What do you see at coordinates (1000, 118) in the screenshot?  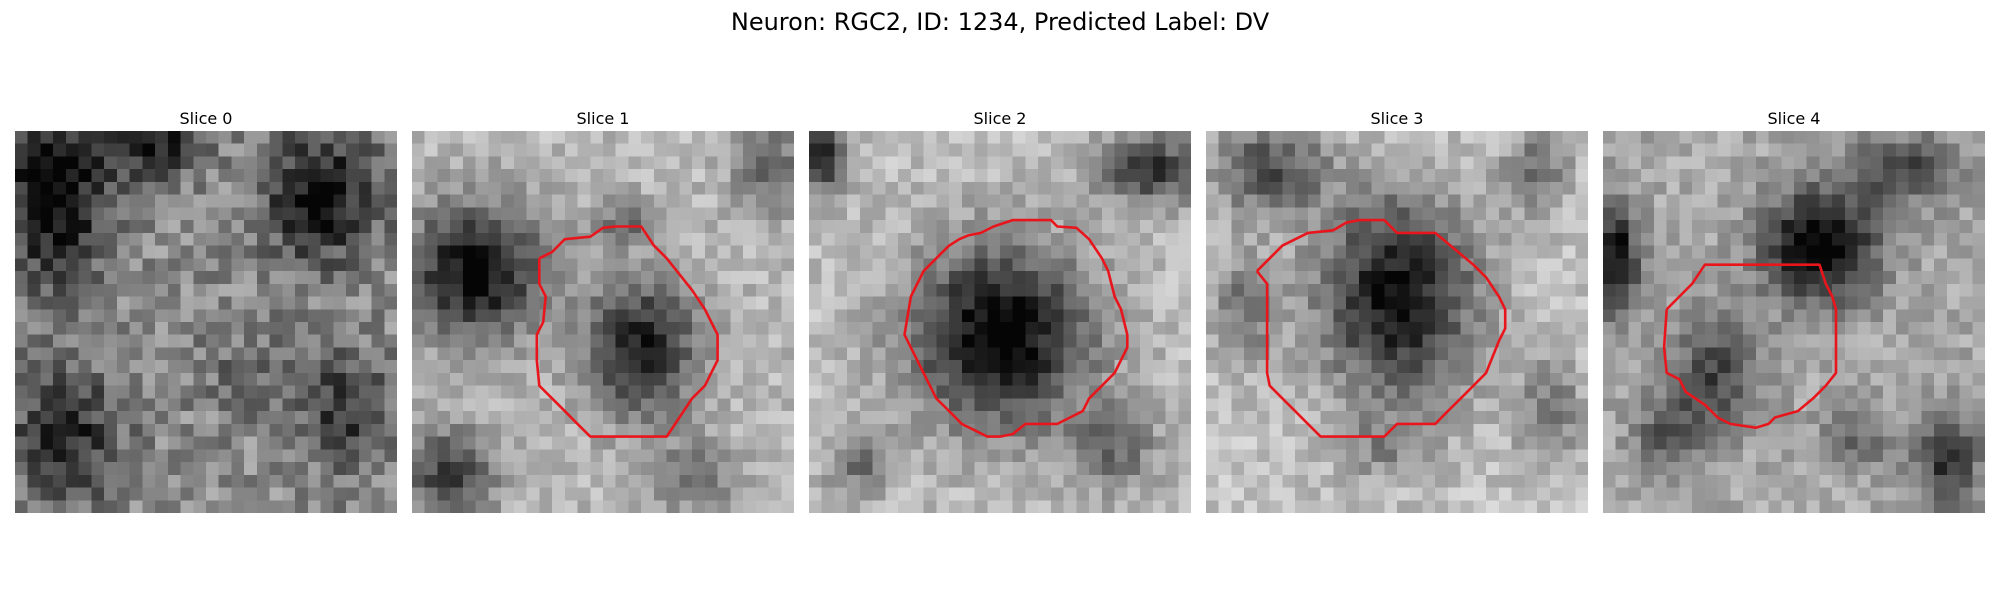 I see `slice-title: Slice 2` at bounding box center [1000, 118].